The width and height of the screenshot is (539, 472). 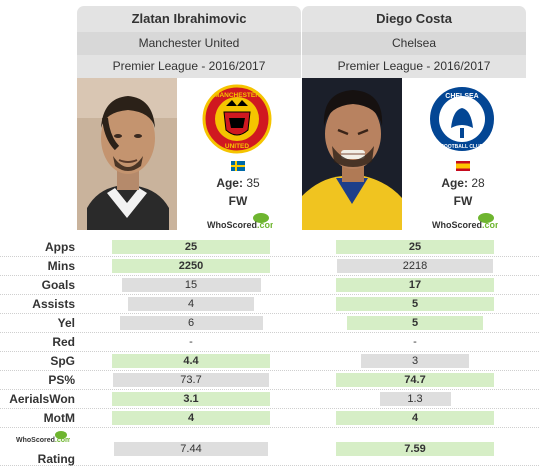 I want to click on stat-label: Yel, so click(x=66, y=323).